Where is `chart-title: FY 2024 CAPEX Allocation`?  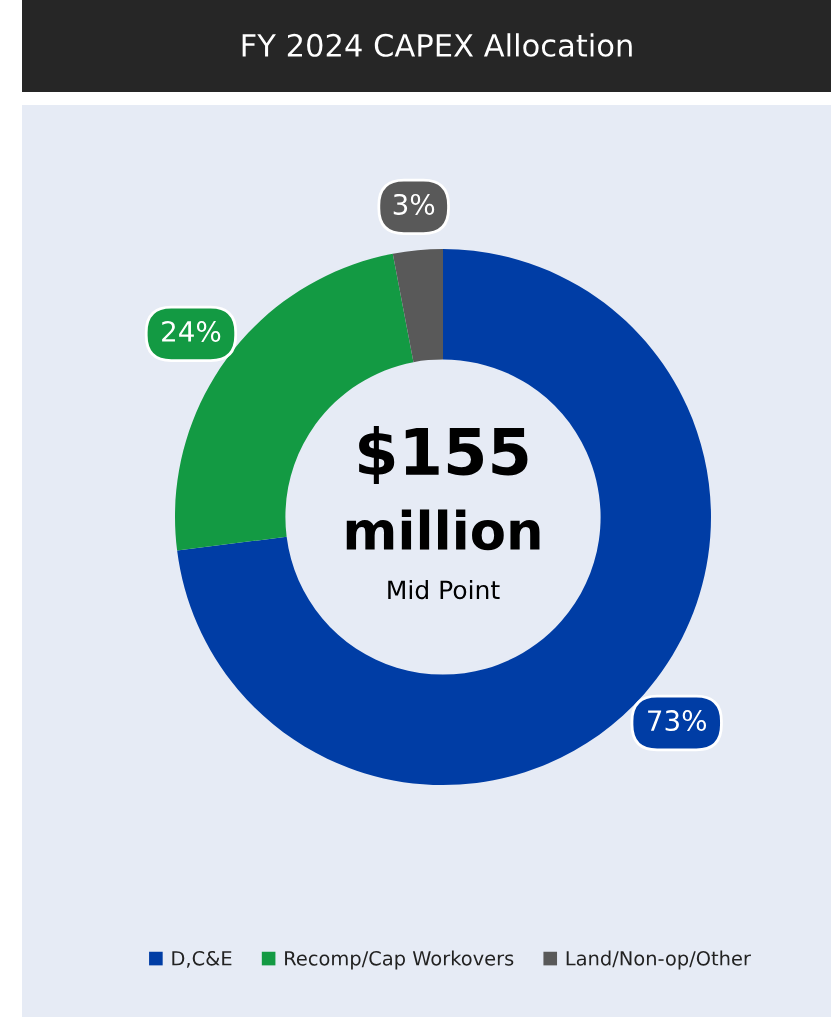 chart-title: FY 2024 CAPEX Allocation is located at coordinates (437, 45).